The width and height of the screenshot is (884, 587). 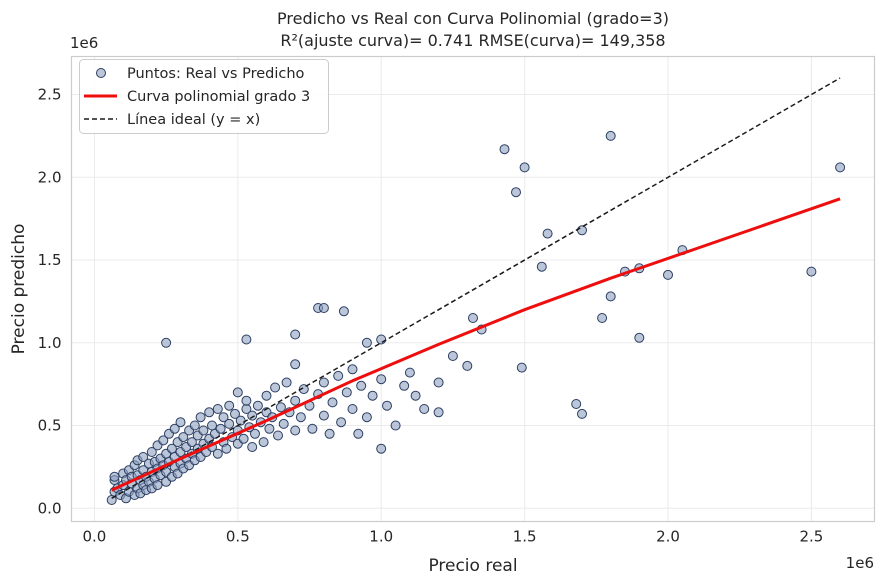 I want to click on legend-label-ideal: Línea ideal (y = x), so click(x=193, y=120).